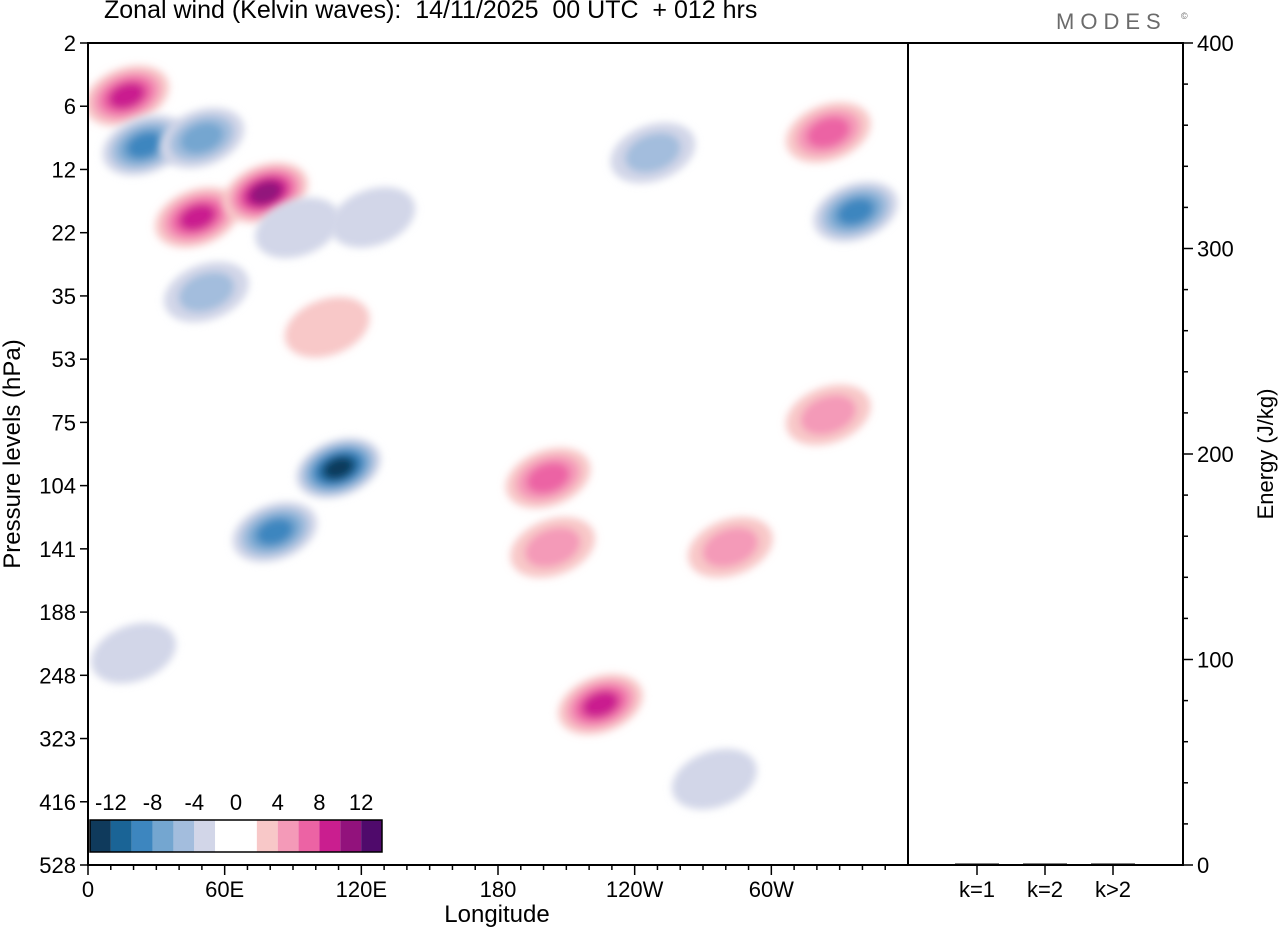 This screenshot has height=930, width=1280. What do you see at coordinates (319, 802) in the screenshot?
I see `colorbar-label: 8` at bounding box center [319, 802].